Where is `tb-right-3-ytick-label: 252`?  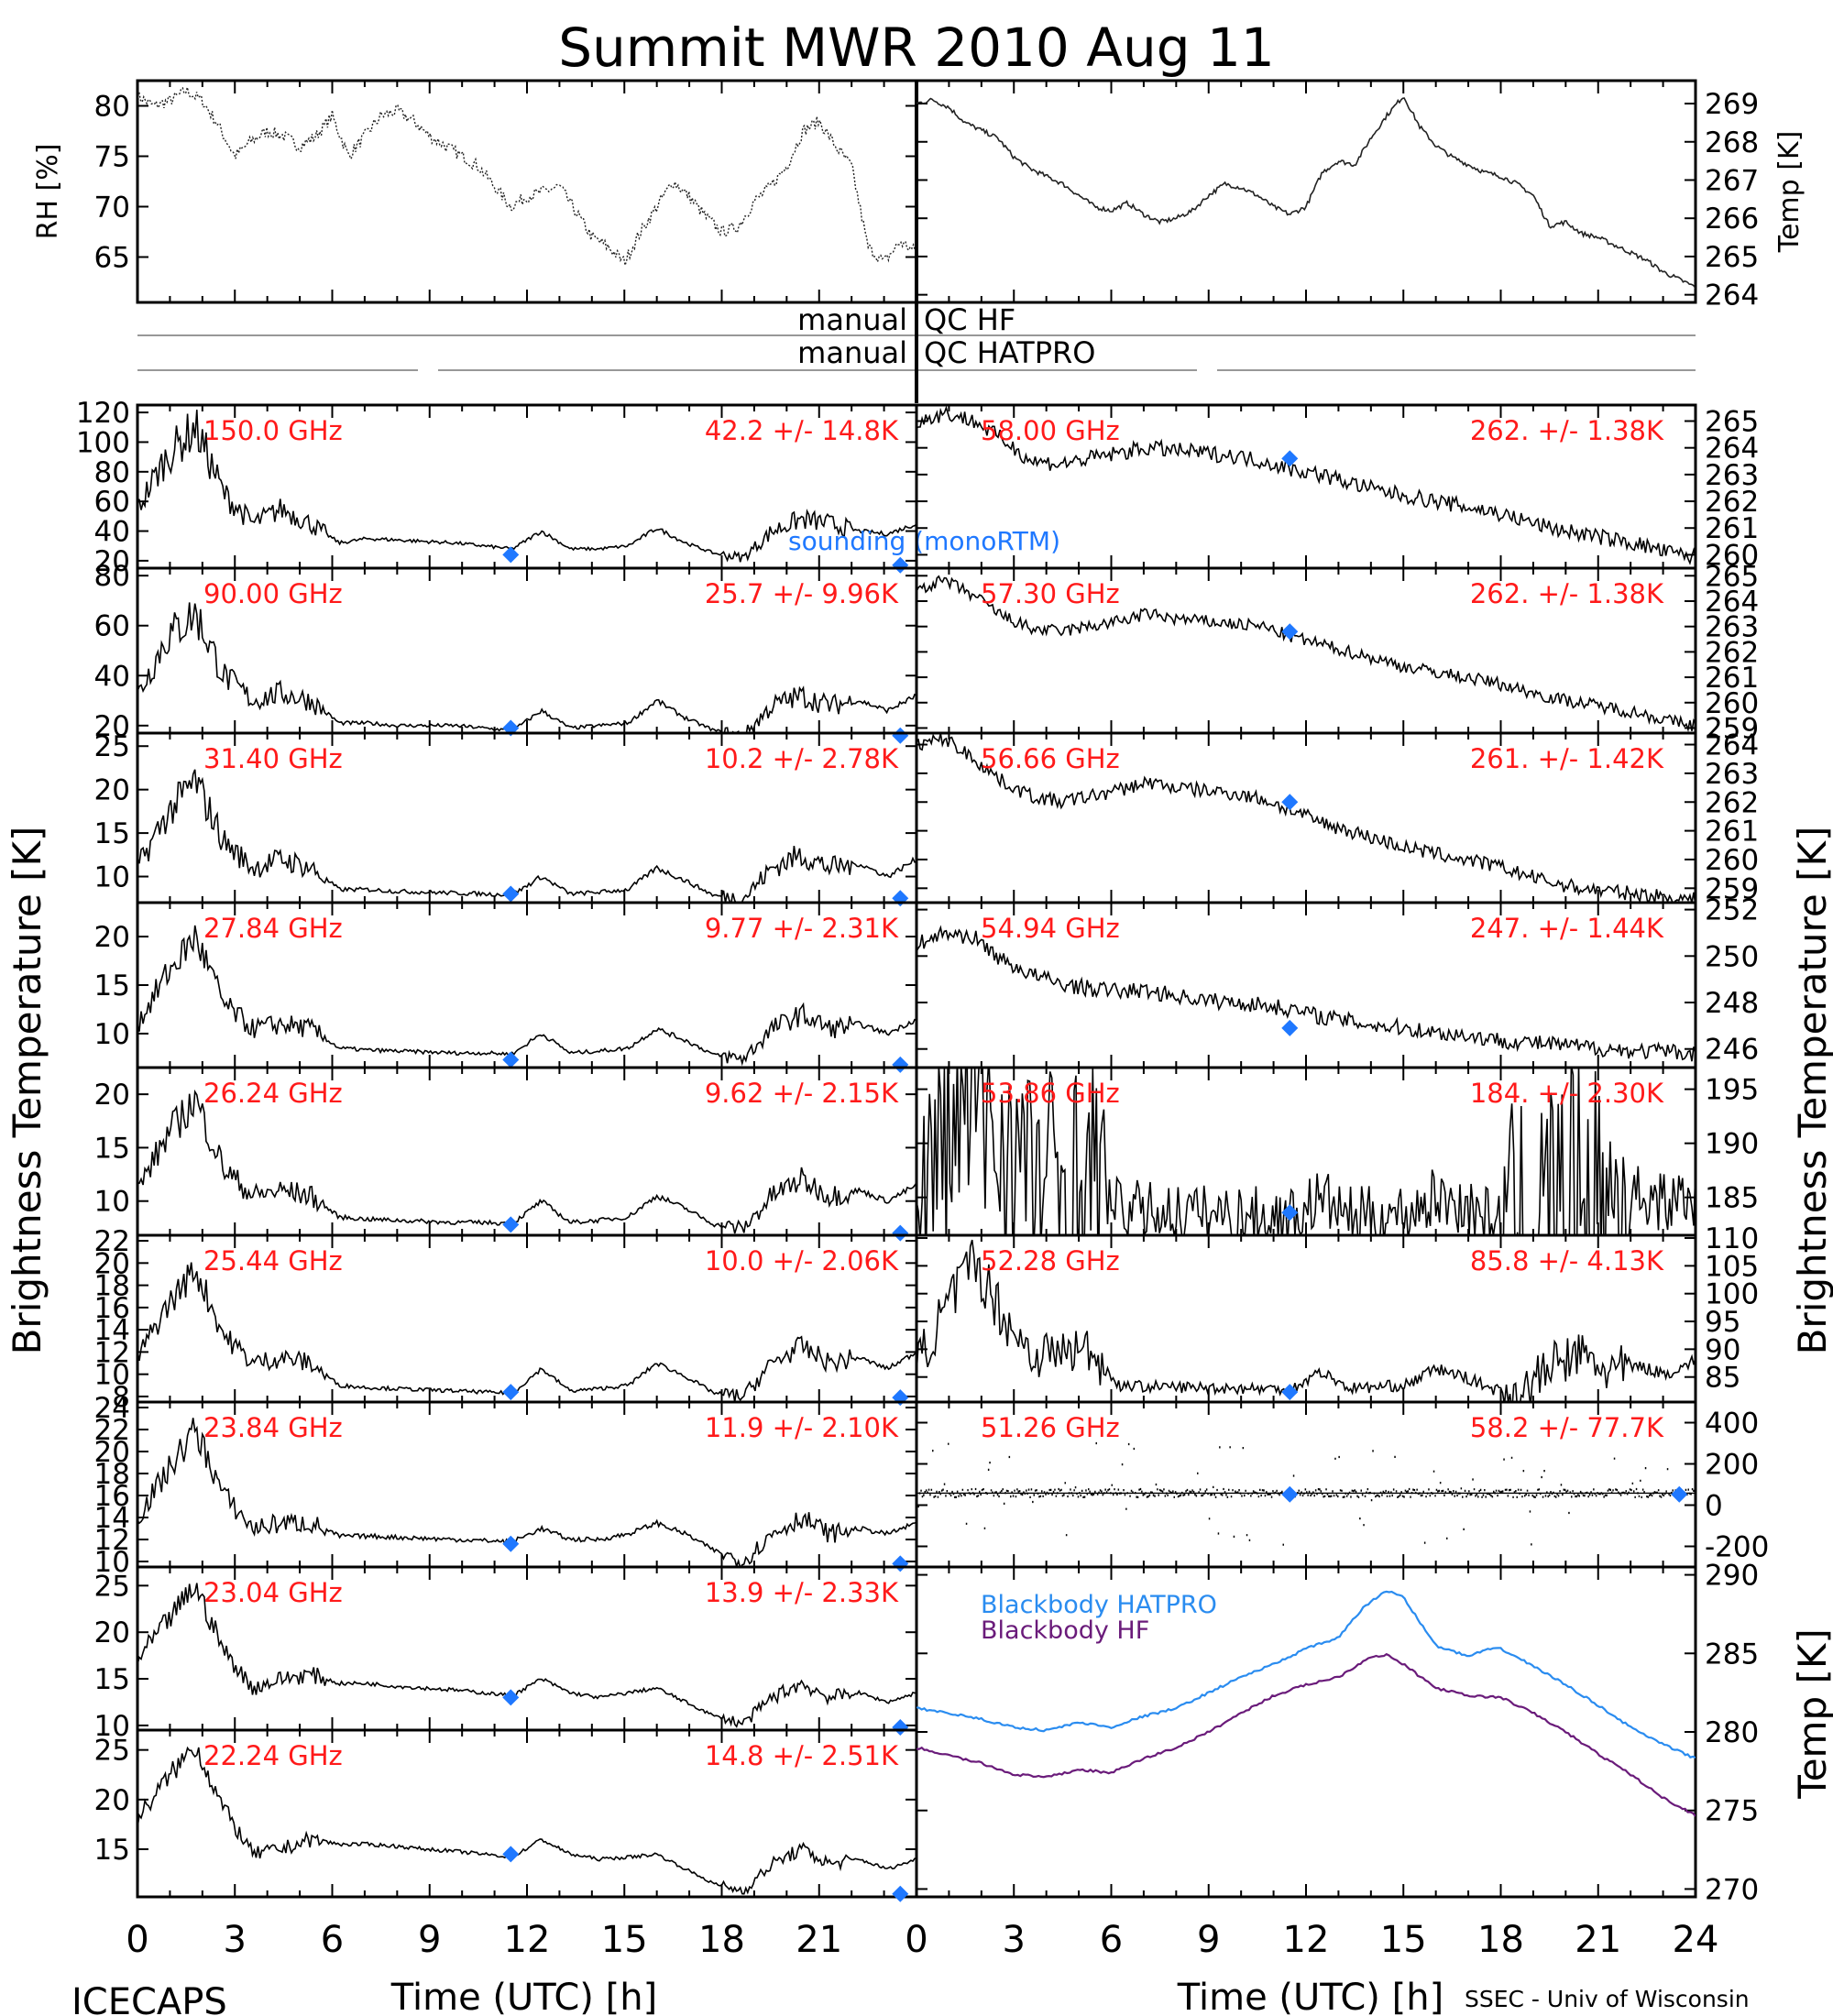
tb-right-3-ytick-label: 252 is located at coordinates (1732, 910).